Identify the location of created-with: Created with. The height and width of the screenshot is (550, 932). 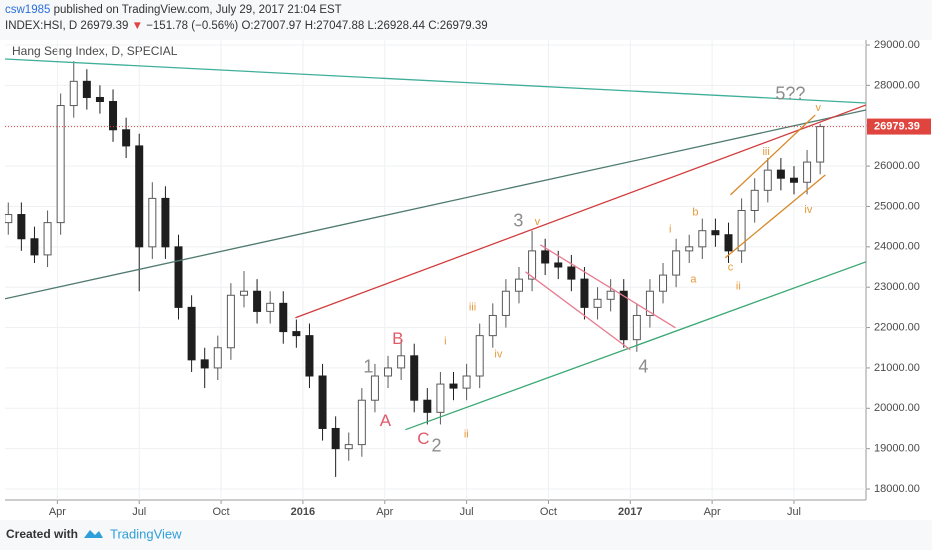
(42, 534).